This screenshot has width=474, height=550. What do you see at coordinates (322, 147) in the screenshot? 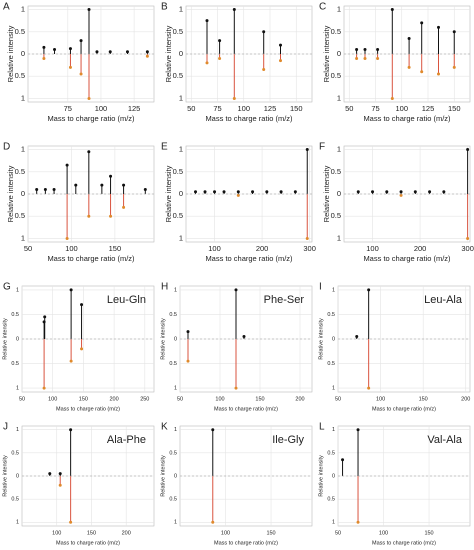
I see `panel-label: F` at bounding box center [322, 147].